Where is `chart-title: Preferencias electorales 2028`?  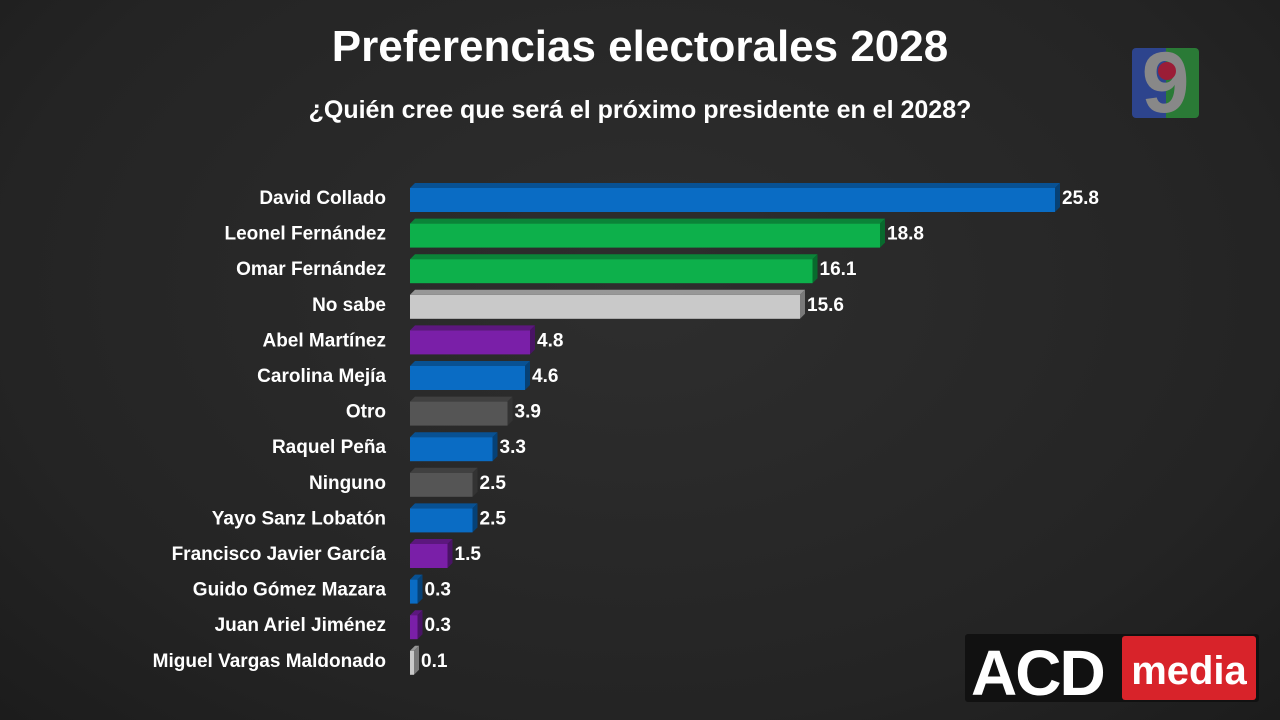 chart-title: Preferencias electorales 2028 is located at coordinates (640, 46).